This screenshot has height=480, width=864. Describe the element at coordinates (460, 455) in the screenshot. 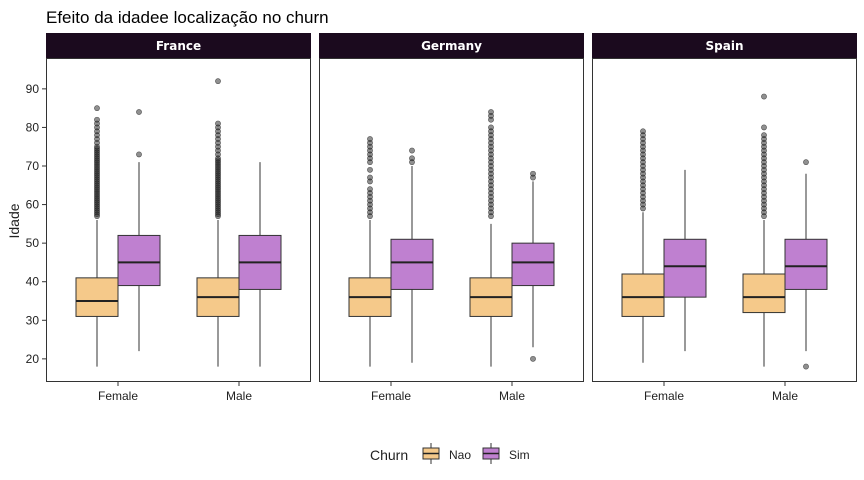

I see `legend-label-nao: Nao` at that location.